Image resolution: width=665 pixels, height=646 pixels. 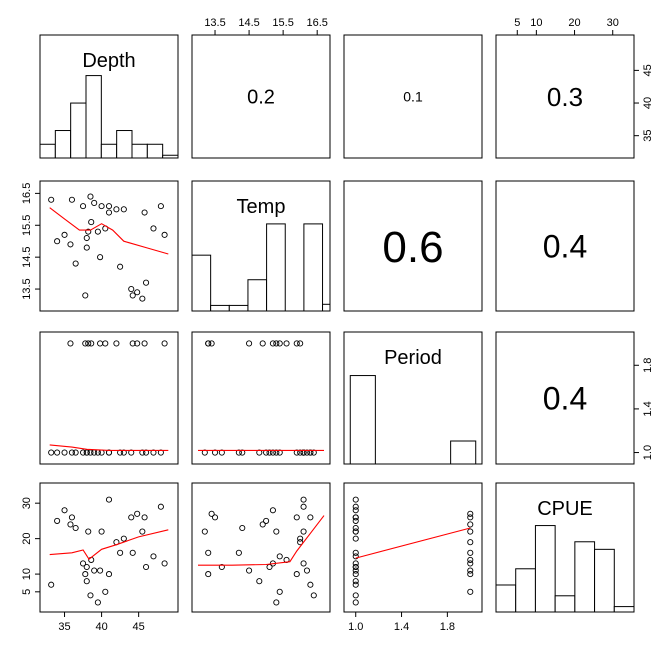 I want to click on hist-bar-period, so click(x=362, y=420).